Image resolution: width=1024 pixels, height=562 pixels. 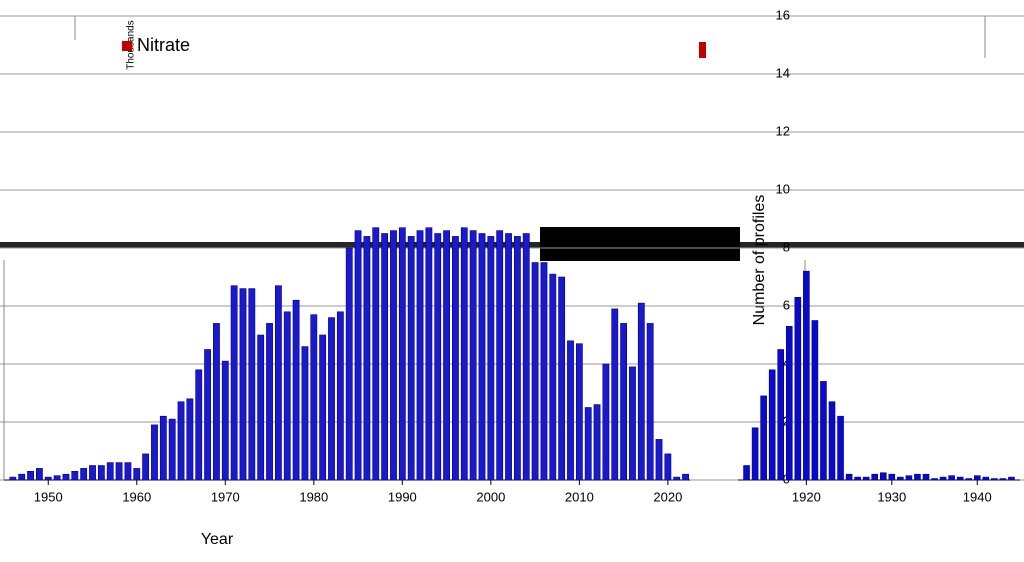 I want to click on x-tick-label: 1920, so click(x=806, y=496).